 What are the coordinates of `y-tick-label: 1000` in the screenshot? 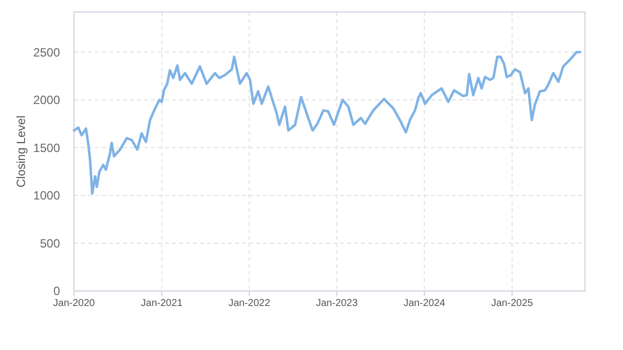 It's located at (46, 195).